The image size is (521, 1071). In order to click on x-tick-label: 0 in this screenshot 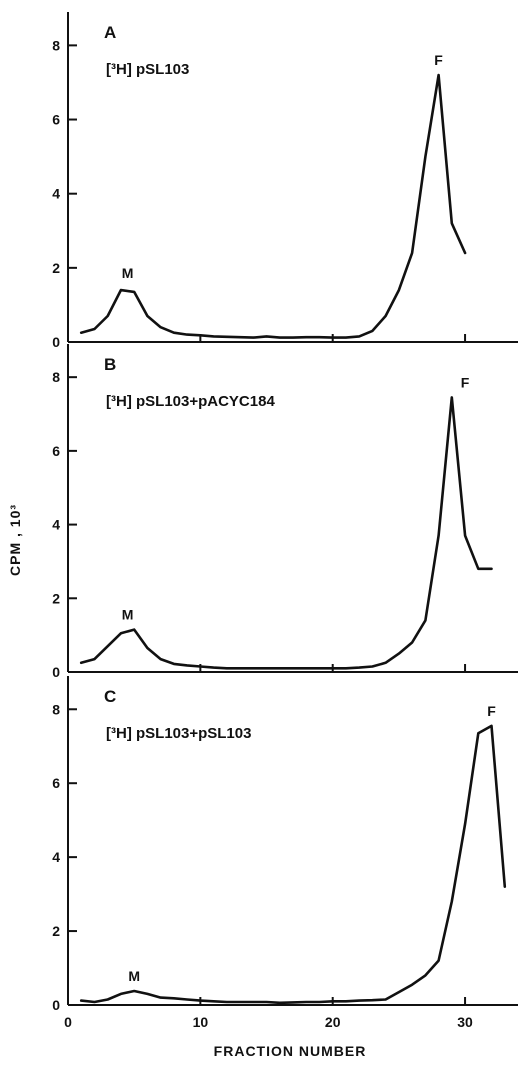, I will do `click(68, 1022)`.